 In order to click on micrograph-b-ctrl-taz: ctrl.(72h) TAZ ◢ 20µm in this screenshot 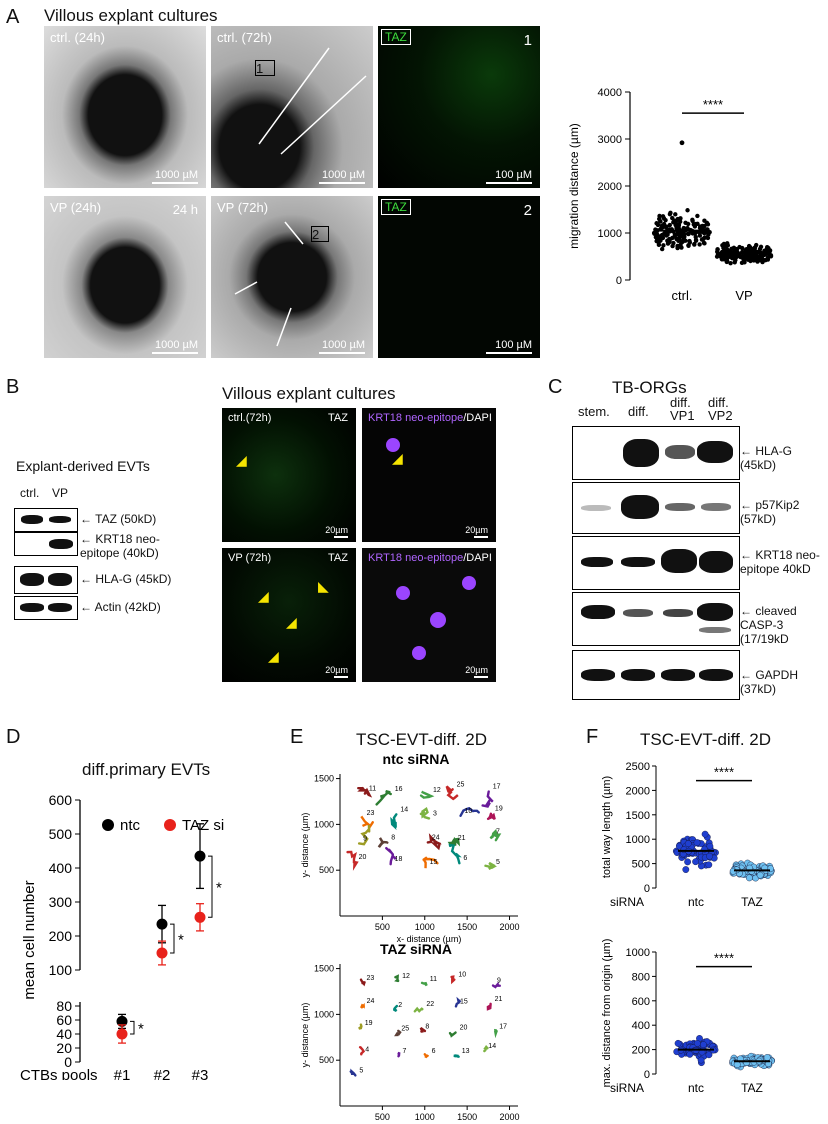, I will do `click(289, 475)`.